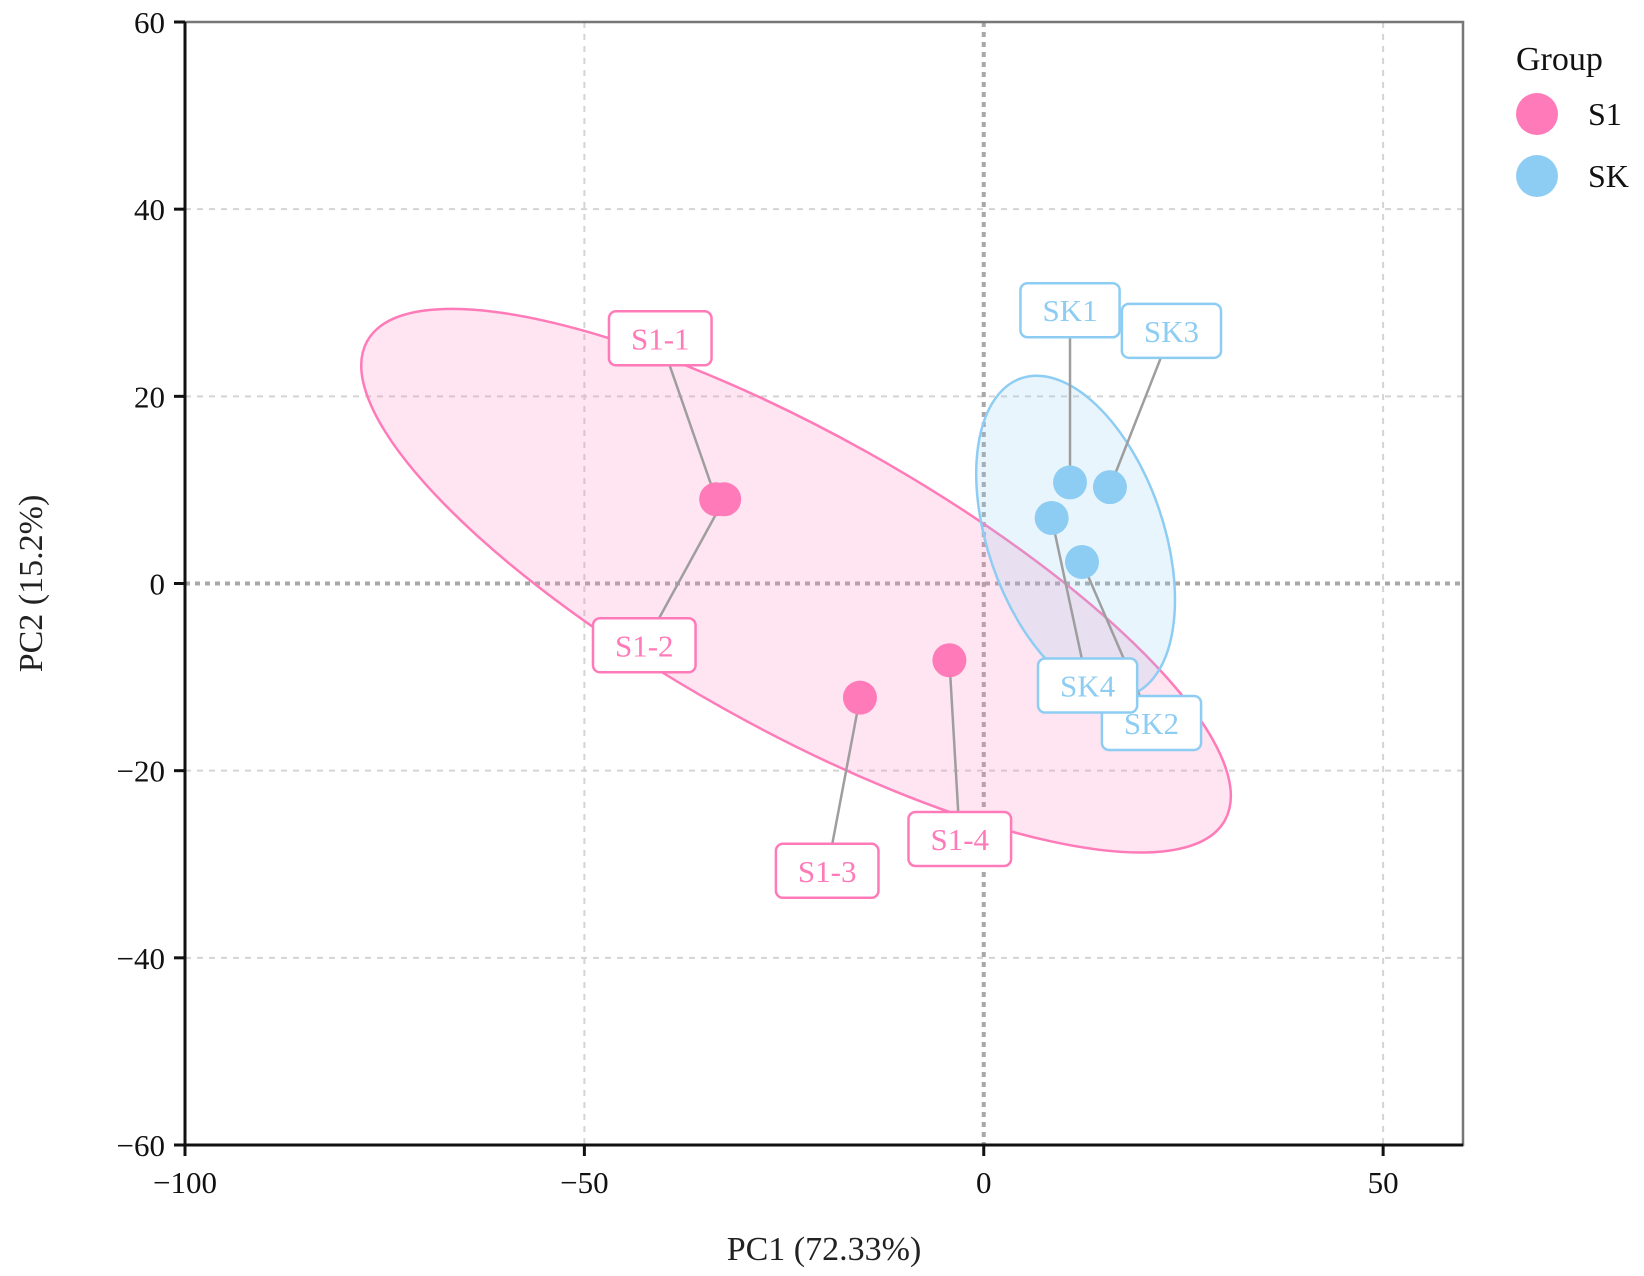 Image resolution: width=1644 pixels, height=1276 pixels. Describe the element at coordinates (31, 584) in the screenshot. I see `y-axis-title: PC2 (15.2%)` at that location.